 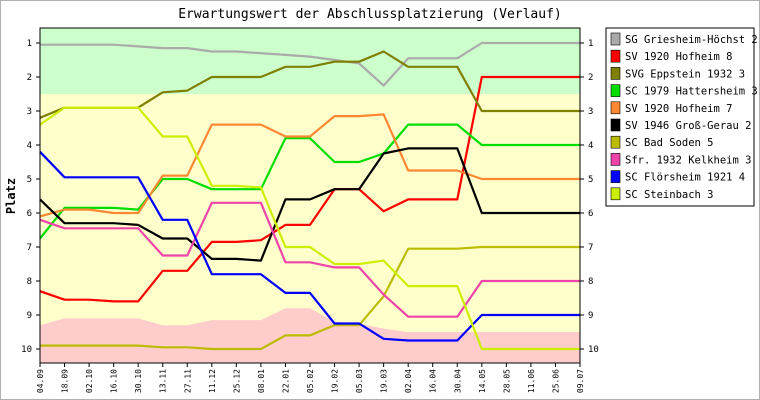 What do you see at coordinates (29, 282) in the screenshot?
I see `y-tick-label: 8` at bounding box center [29, 282].